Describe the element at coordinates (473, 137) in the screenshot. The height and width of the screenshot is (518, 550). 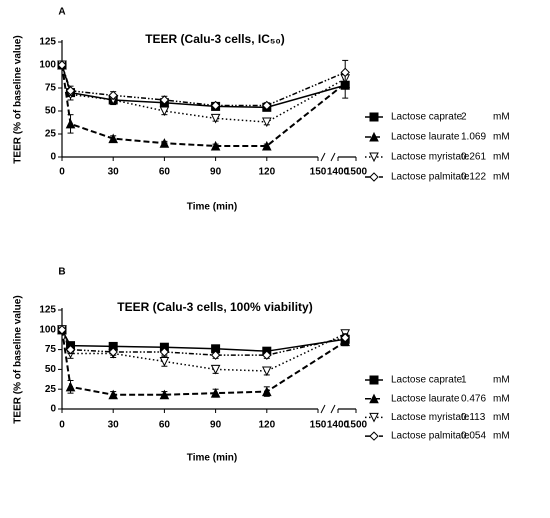
I see `legend-concentration: 1.069` at that location.